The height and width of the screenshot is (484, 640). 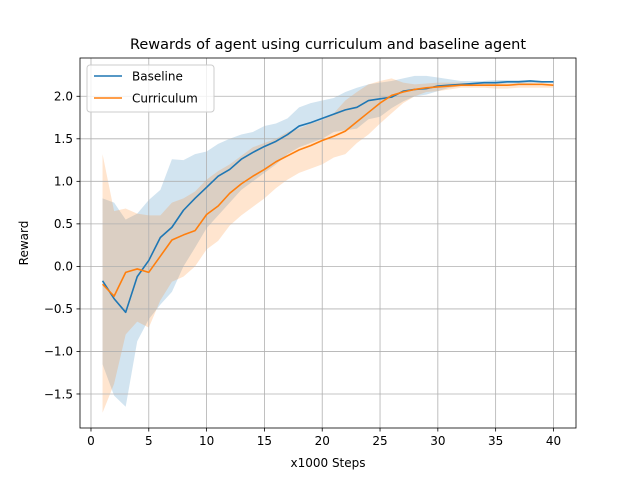 I want to click on y-axis-label: Reward, so click(x=24, y=243).